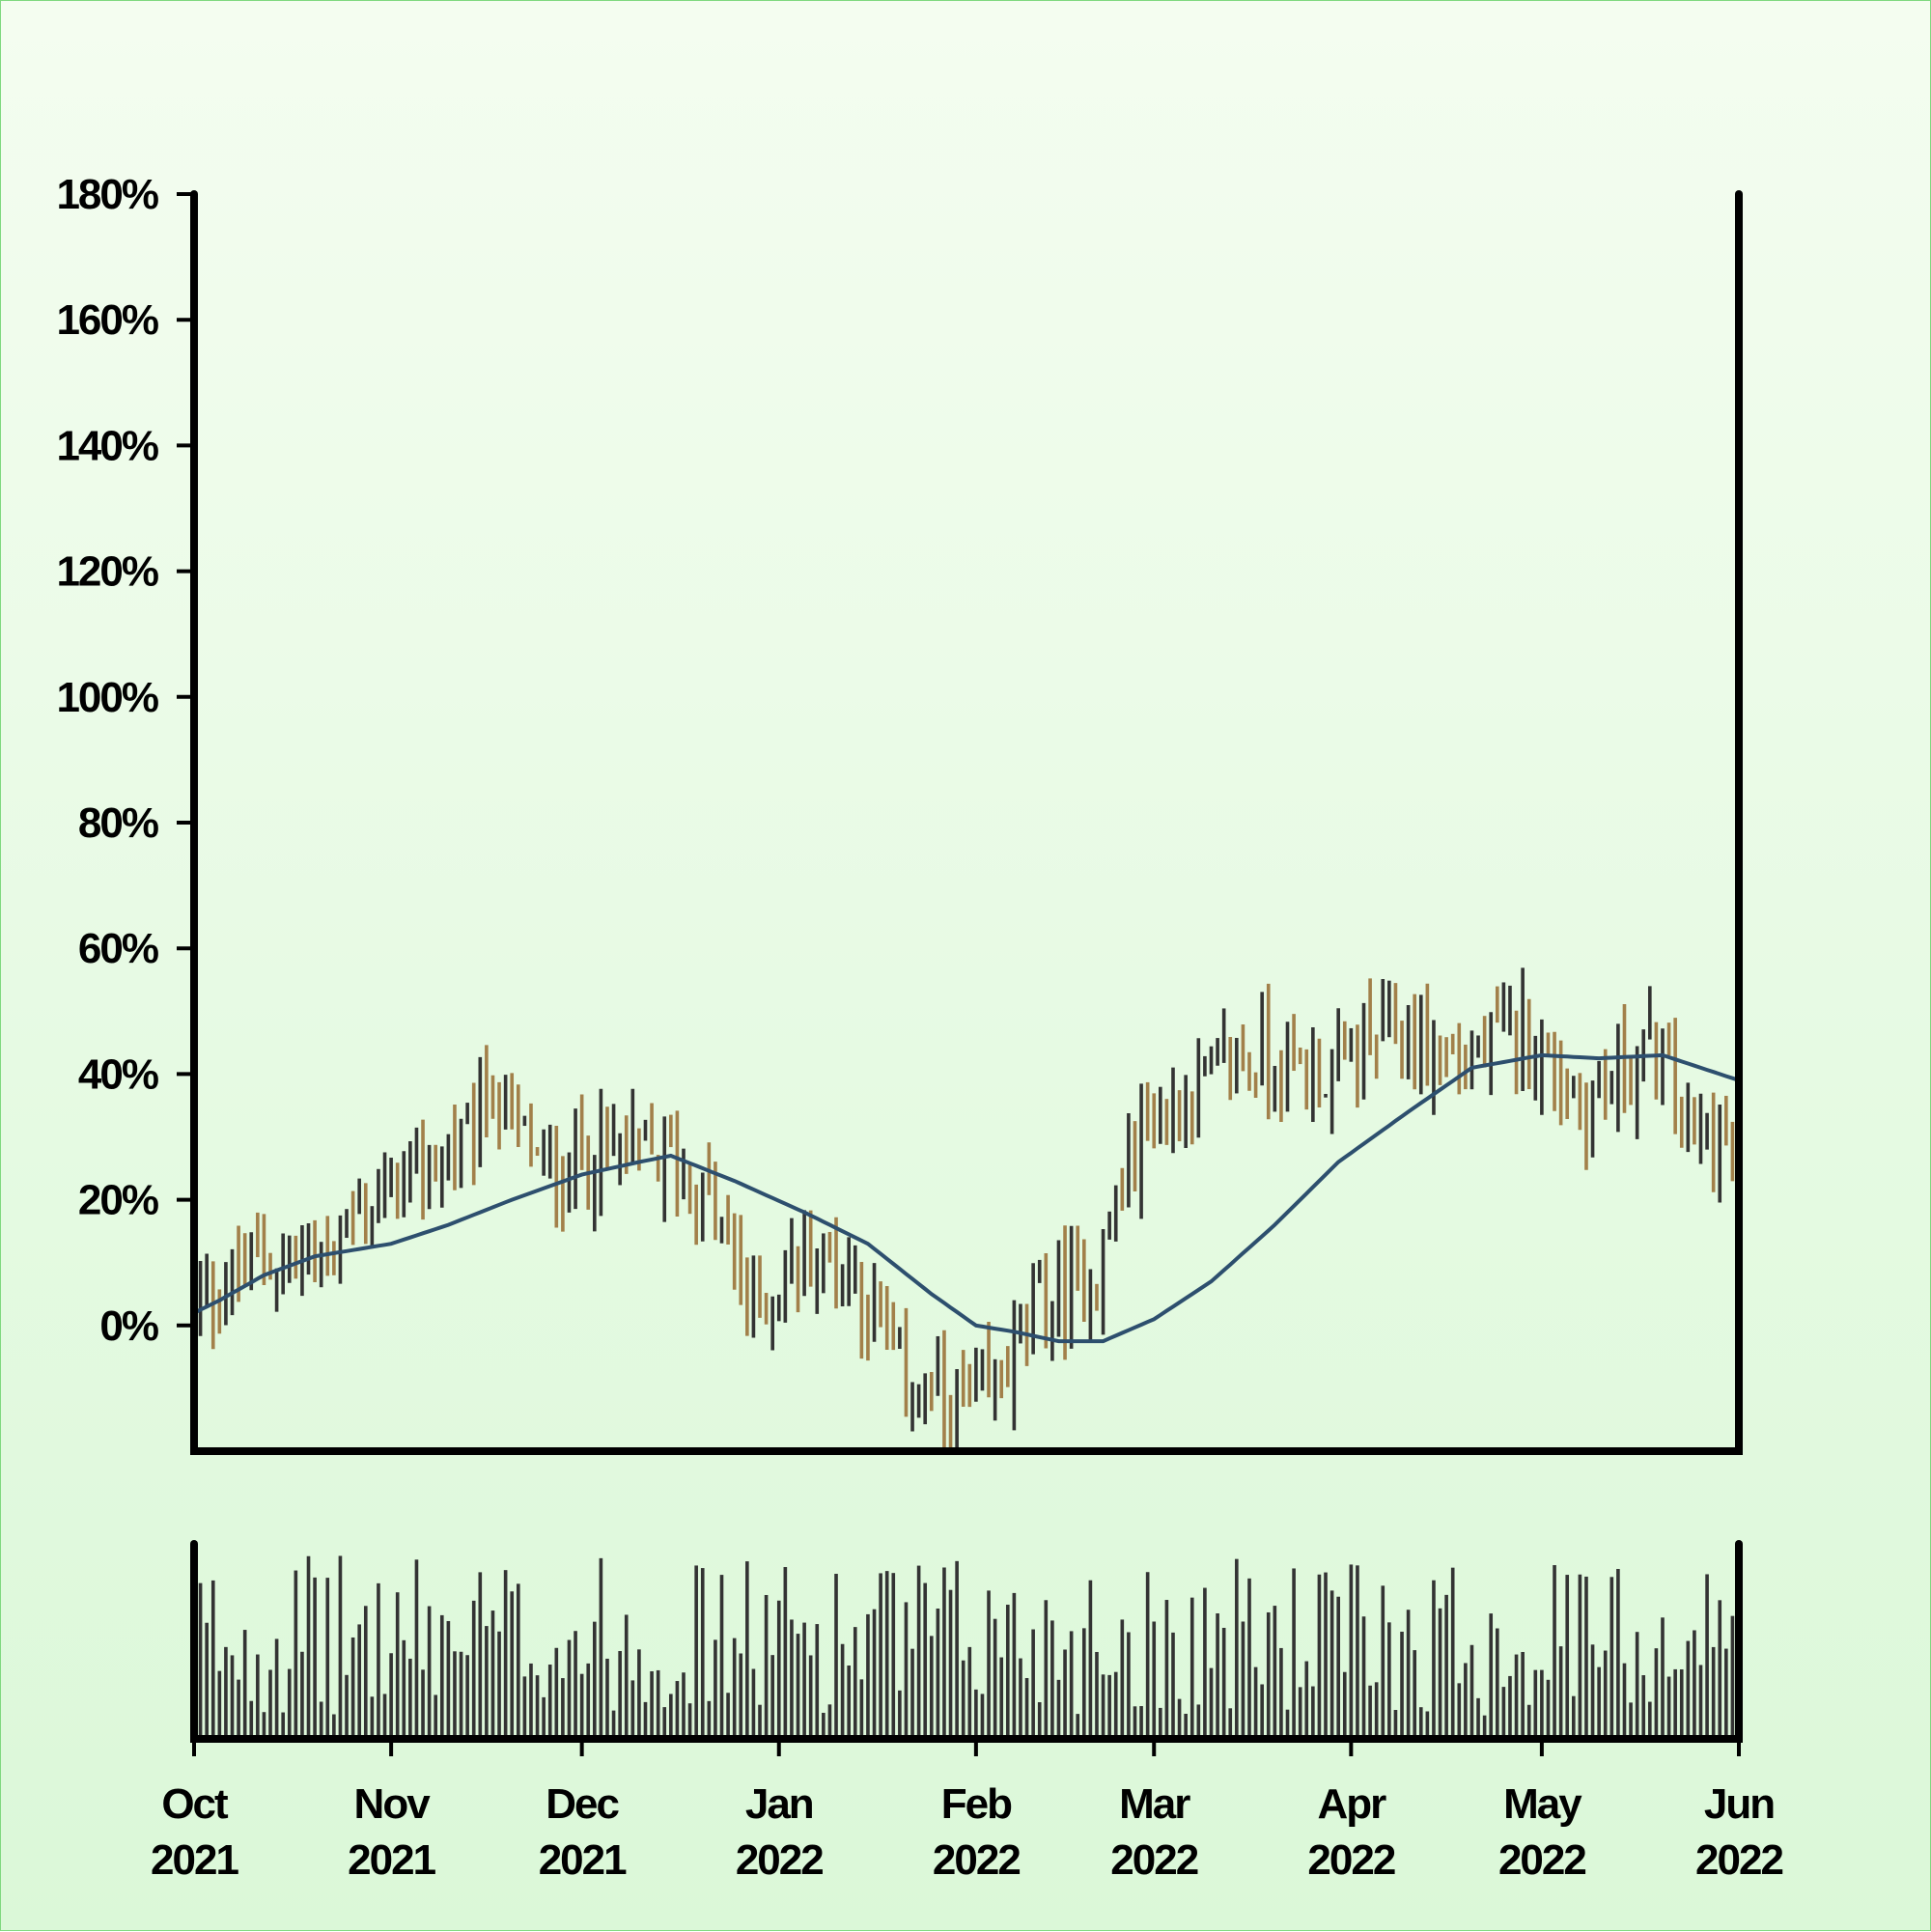 This screenshot has width=1931, height=1932. Describe the element at coordinates (966, 1645) in the screenshot. I see `volume-bars` at that location.